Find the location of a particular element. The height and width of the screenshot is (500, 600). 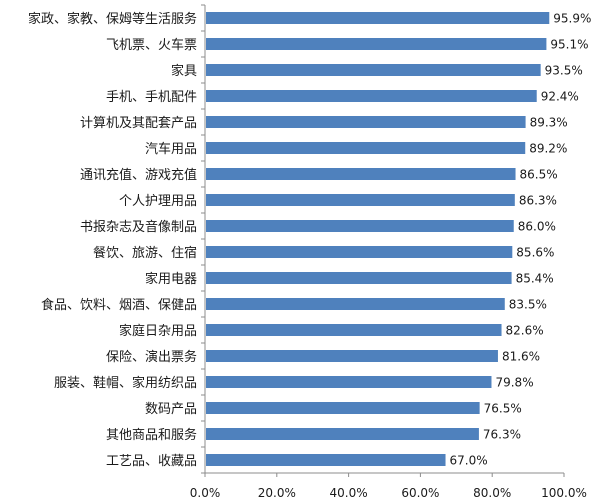

x-tick-label: 40.0% is located at coordinates (349, 493).